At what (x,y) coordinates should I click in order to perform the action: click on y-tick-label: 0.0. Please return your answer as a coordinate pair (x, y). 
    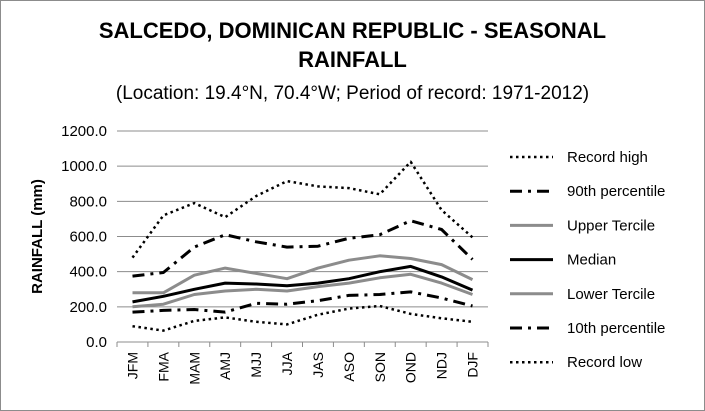
    Looking at the image, I should click on (96, 342).